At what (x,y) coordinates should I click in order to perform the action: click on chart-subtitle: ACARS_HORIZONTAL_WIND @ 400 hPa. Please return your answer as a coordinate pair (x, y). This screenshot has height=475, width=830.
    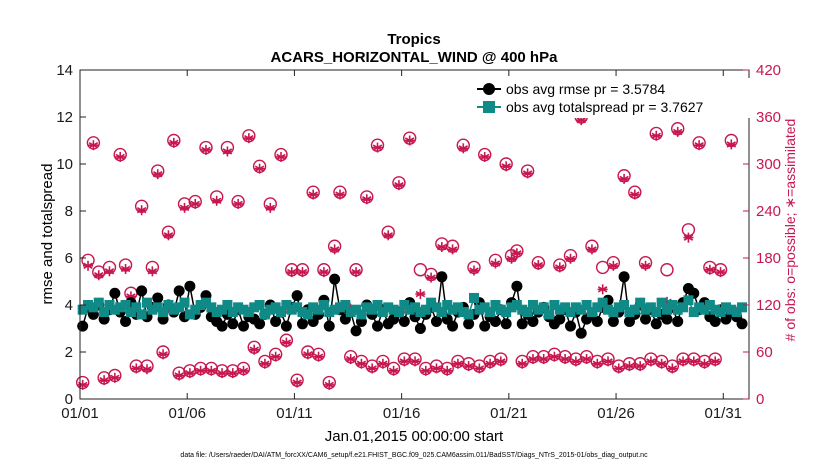
    Looking at the image, I should click on (415, 57).